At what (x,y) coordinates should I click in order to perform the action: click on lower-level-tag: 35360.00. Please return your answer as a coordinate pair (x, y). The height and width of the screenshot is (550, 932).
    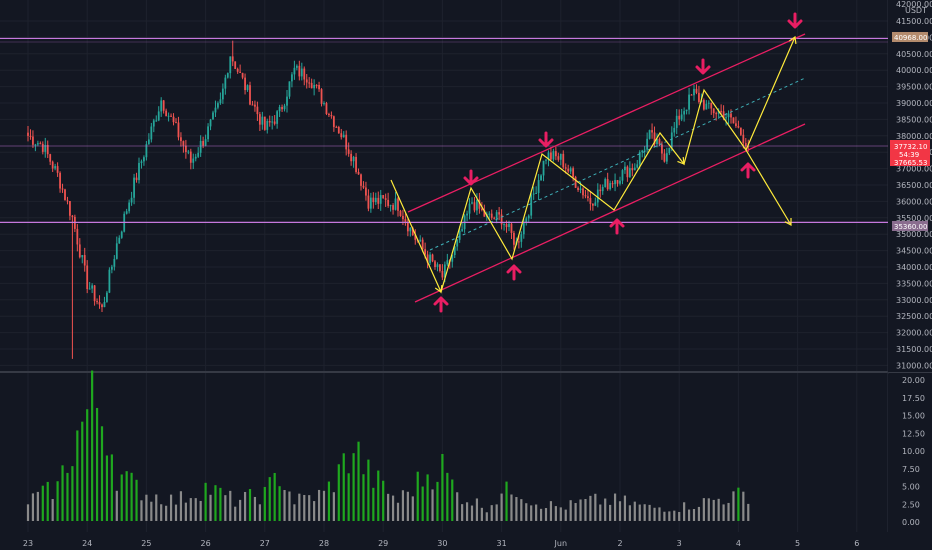
    Looking at the image, I should click on (910, 226).